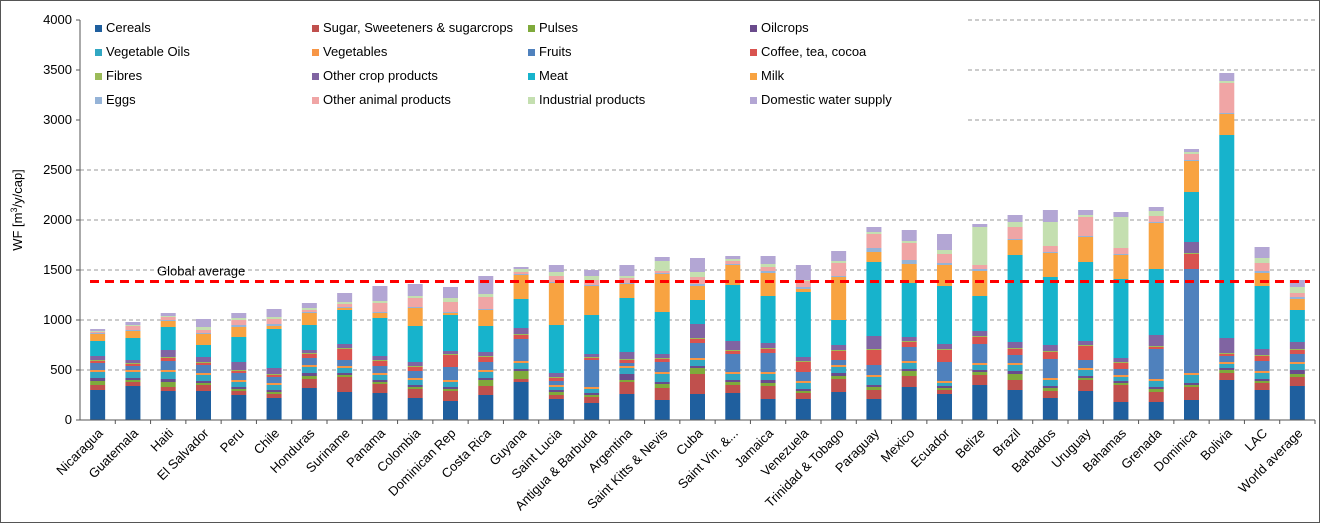 The height and width of the screenshot is (523, 1320). What do you see at coordinates (826, 99) in the screenshot?
I see `legend-label: Domestic water supply` at bounding box center [826, 99].